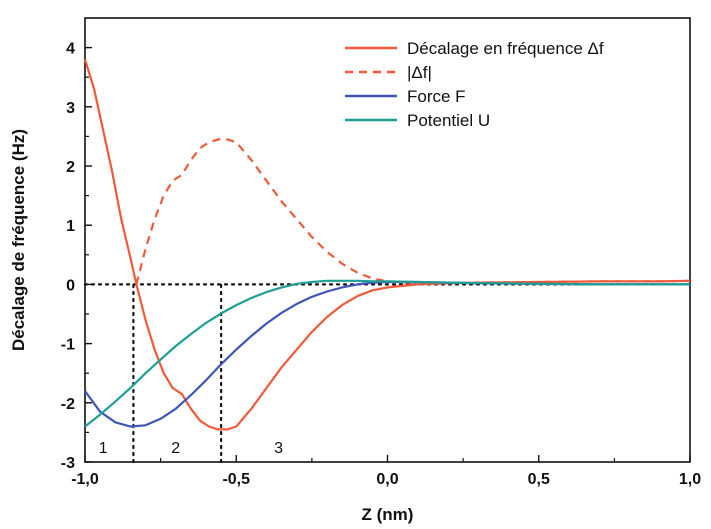 This screenshot has width=711, height=529. Describe the element at coordinates (68, 404) in the screenshot. I see `y-tick-label: -2` at that location.